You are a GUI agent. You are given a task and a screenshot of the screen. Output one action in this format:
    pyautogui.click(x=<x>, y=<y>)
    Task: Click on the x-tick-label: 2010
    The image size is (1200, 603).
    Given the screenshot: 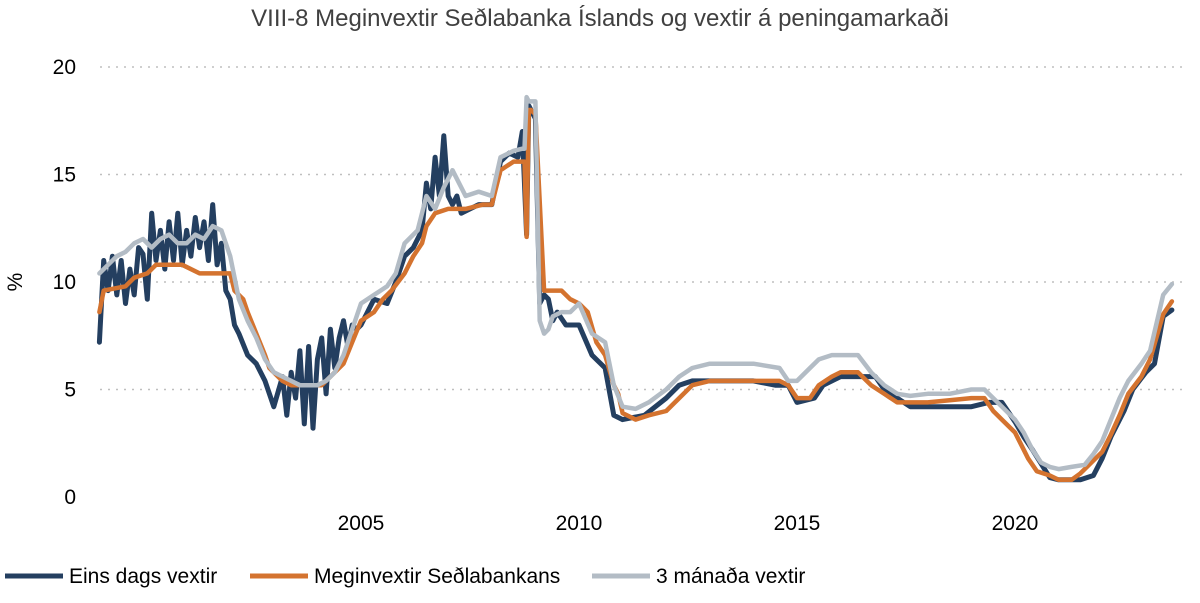 What is the action you would take?
    pyautogui.click(x=579, y=523)
    